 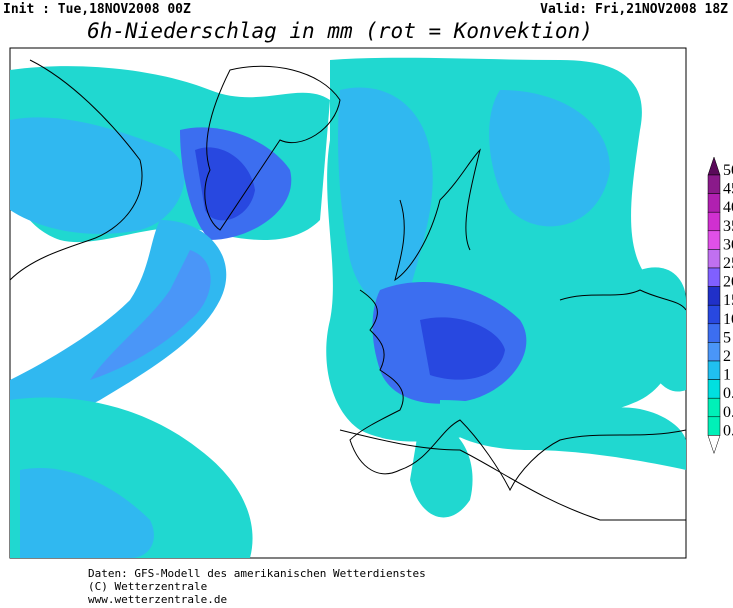 What do you see at coordinates (97, 9) in the screenshot?
I see `init-time: Init : Tue,18NOV2008 00Z` at bounding box center [97, 9].